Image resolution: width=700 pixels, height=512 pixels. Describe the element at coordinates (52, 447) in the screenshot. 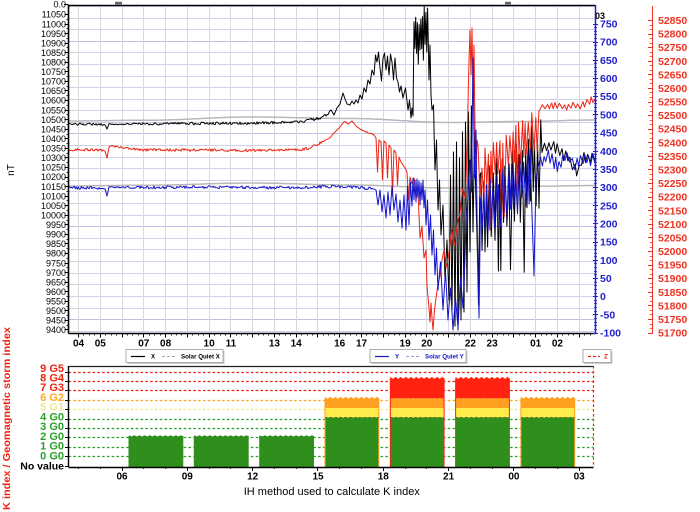

I see `svg-text: 1 G0` at that location.